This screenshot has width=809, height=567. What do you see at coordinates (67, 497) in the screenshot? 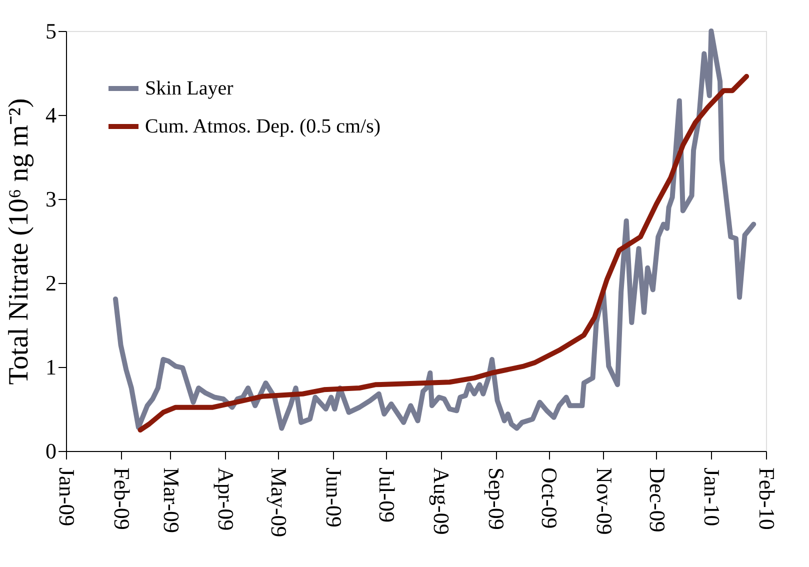
I see `x-tick-label: Jan-09` at bounding box center [67, 497].